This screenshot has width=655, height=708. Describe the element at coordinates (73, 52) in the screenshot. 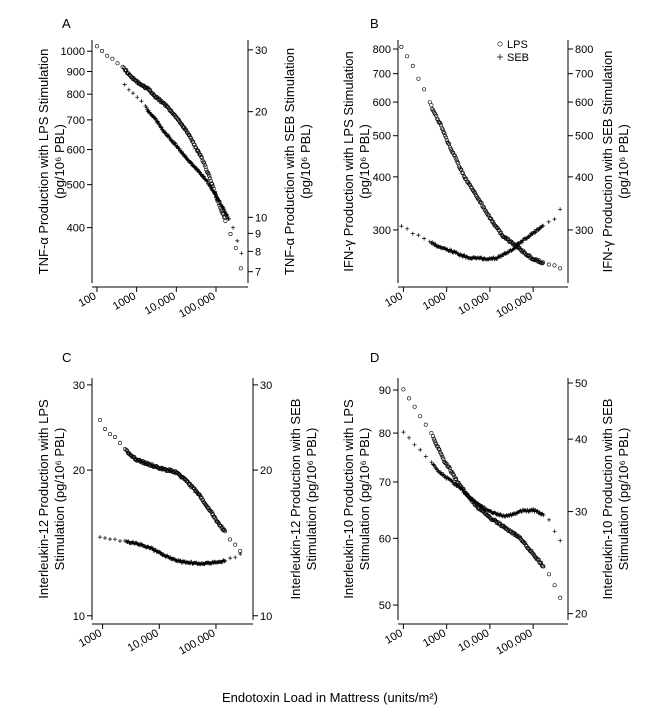

I see `y-left-tick-label: 1000` at that location.